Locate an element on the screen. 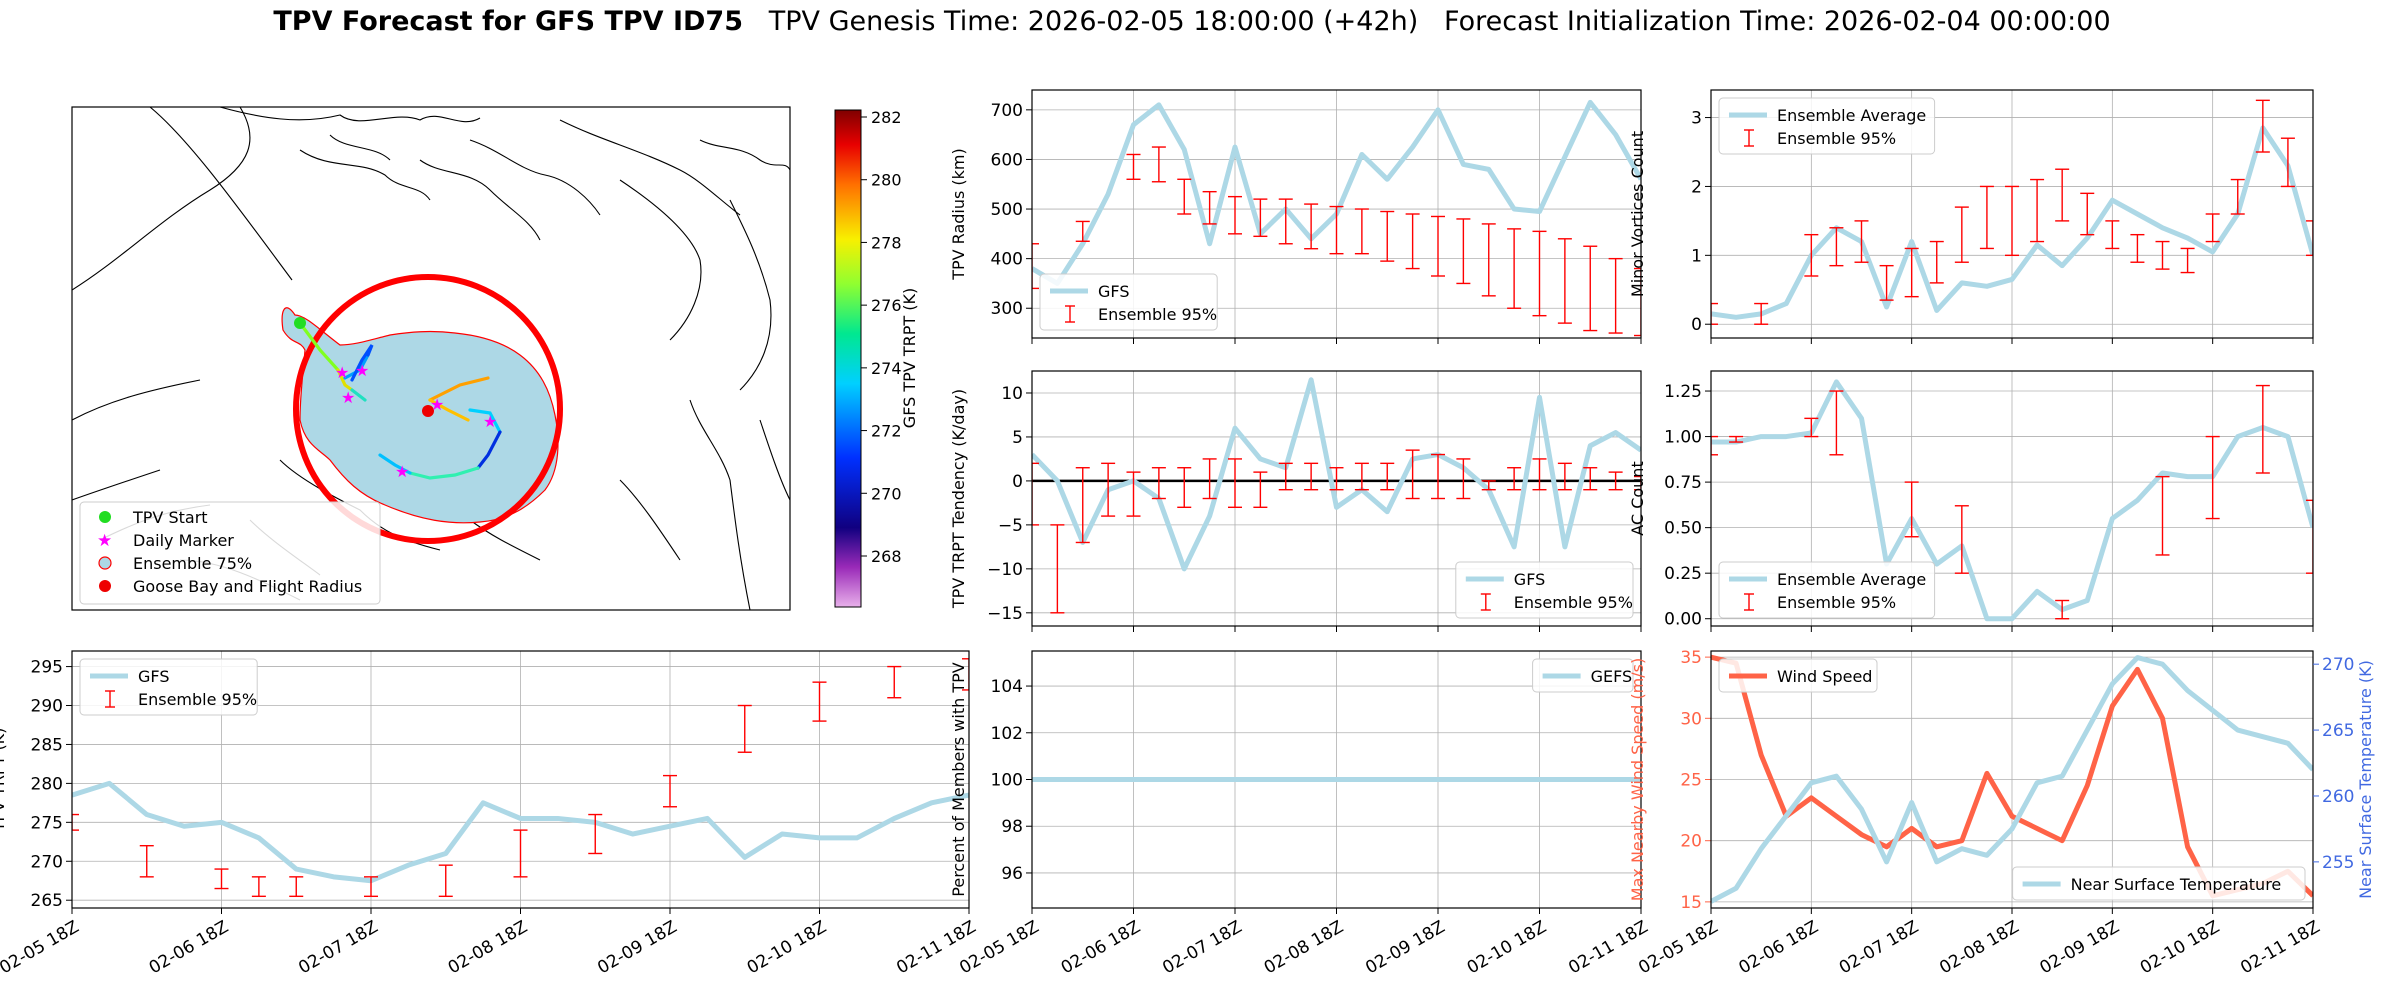  legend-ensemble-75: Ensemble 75% is located at coordinates (192, 563).